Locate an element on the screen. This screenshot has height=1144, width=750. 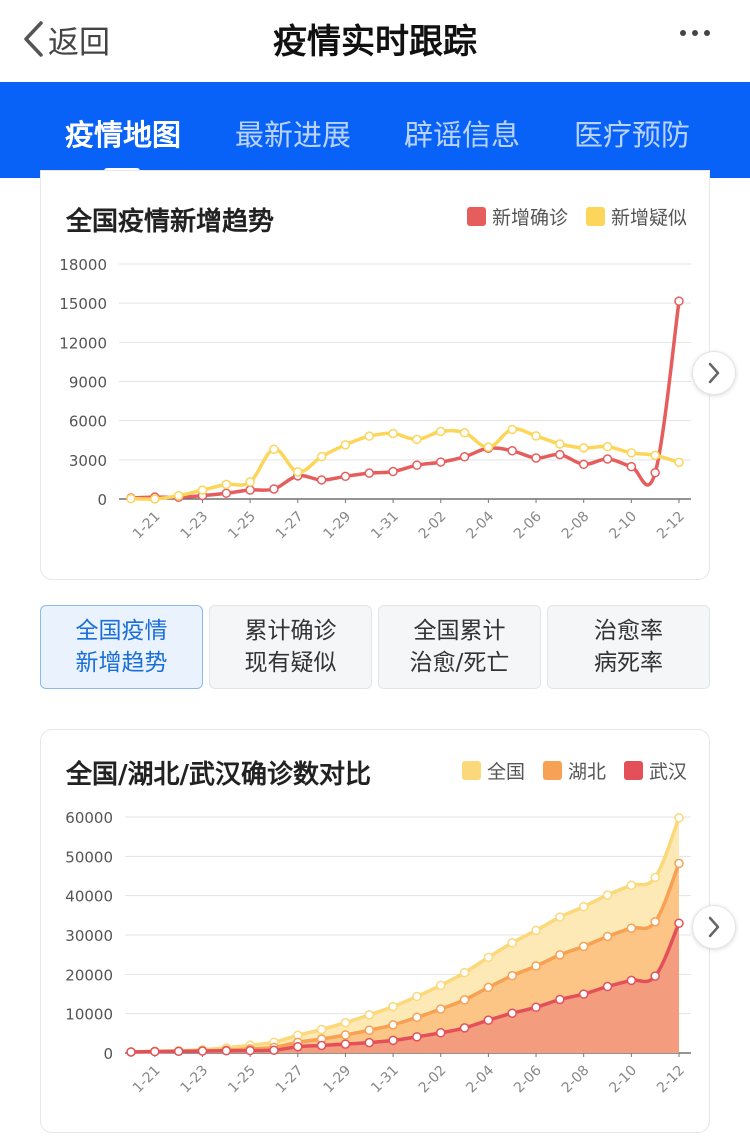
y-tick-label: 20000 is located at coordinates (89, 975).